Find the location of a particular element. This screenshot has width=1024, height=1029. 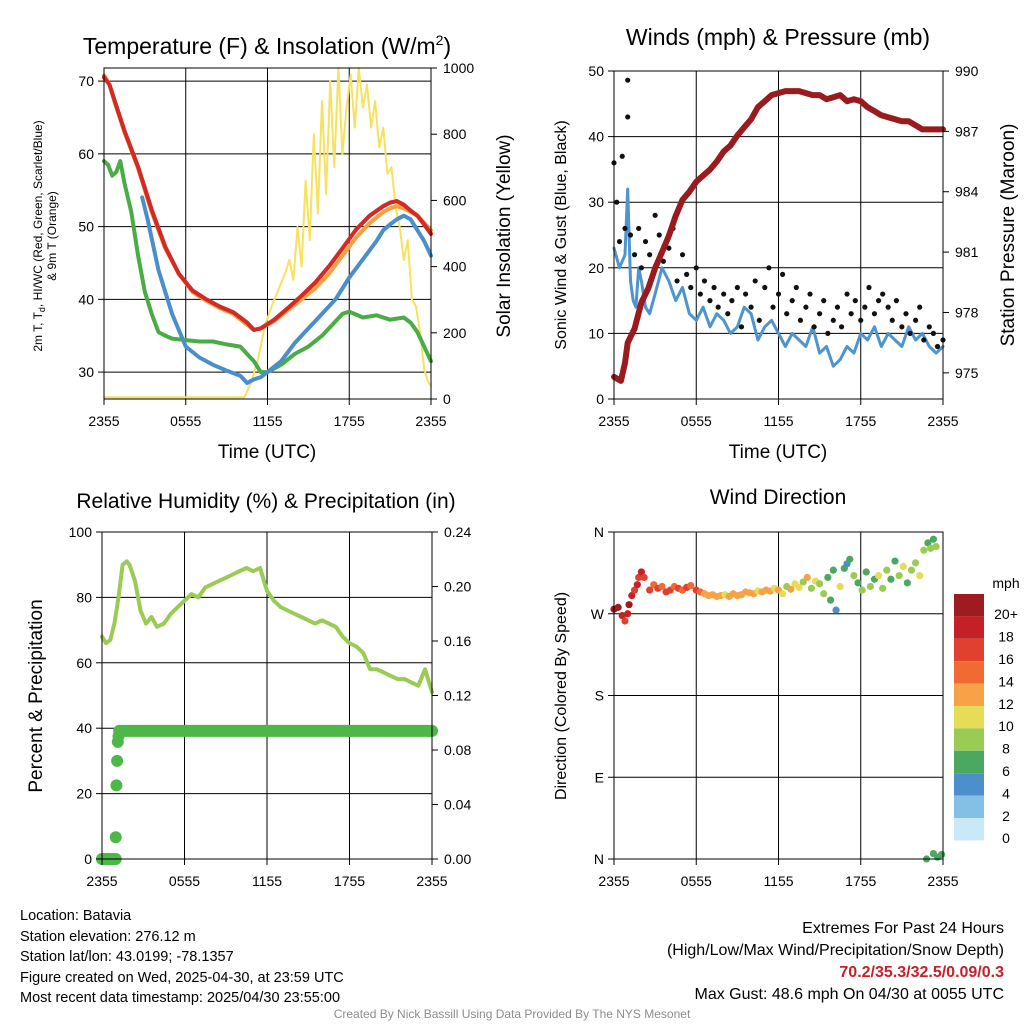

pressure-y2-tick-label: 981 is located at coordinates (967, 252).